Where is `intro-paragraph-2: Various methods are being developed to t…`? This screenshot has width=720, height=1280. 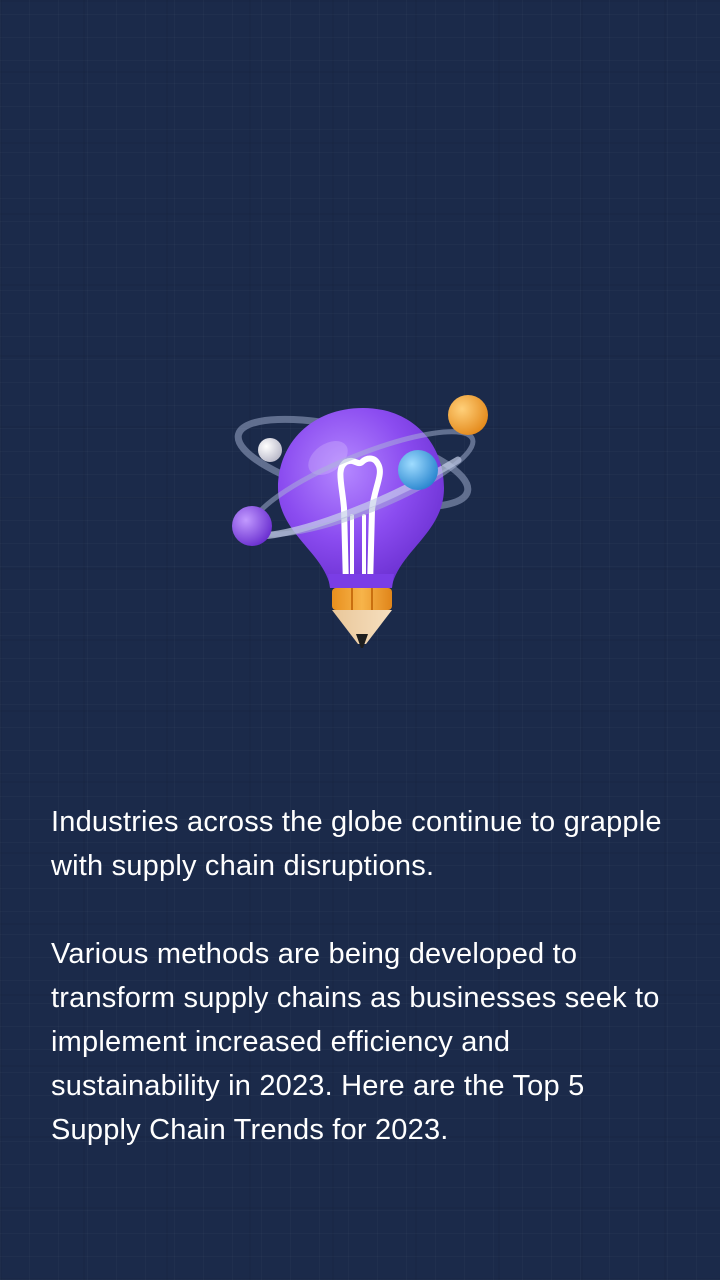 intro-paragraph-2: Various methods are being developed to t… is located at coordinates (355, 1042).